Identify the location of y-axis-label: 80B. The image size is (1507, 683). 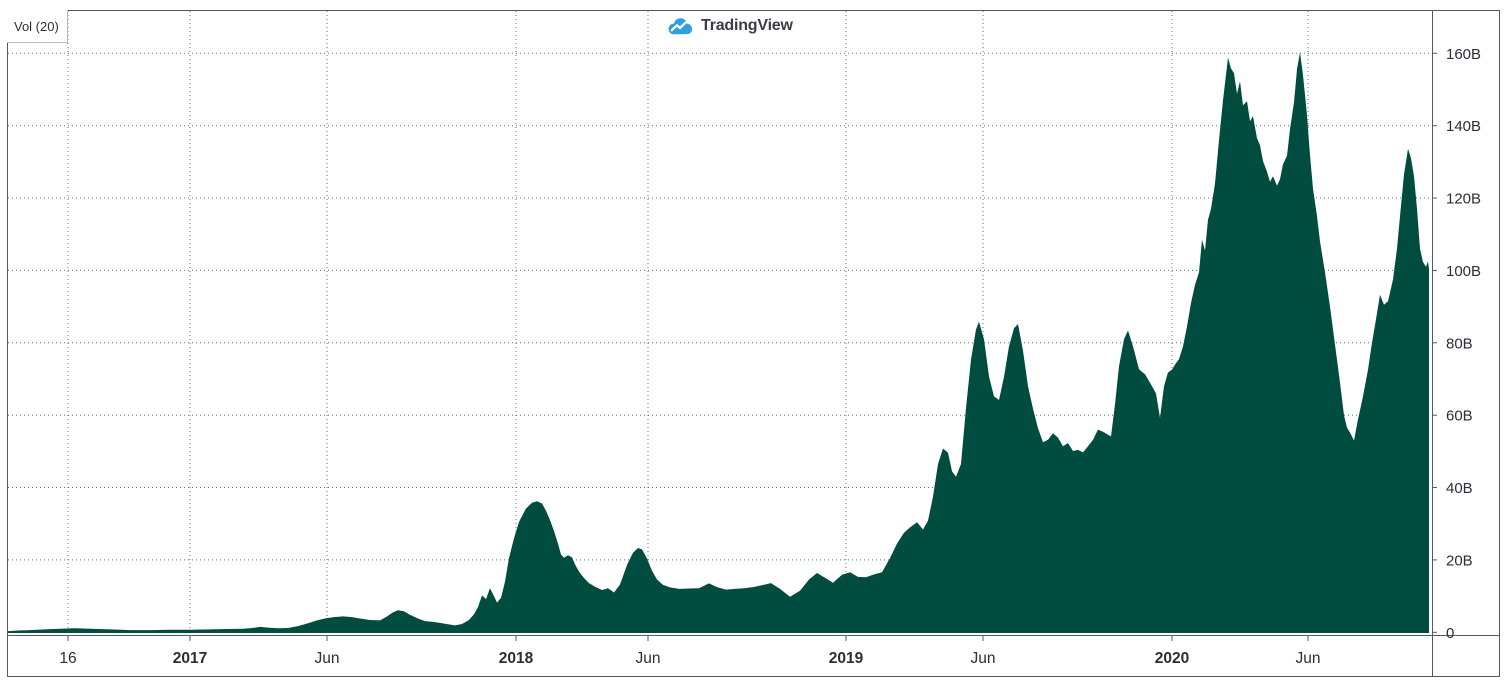
(1459, 343).